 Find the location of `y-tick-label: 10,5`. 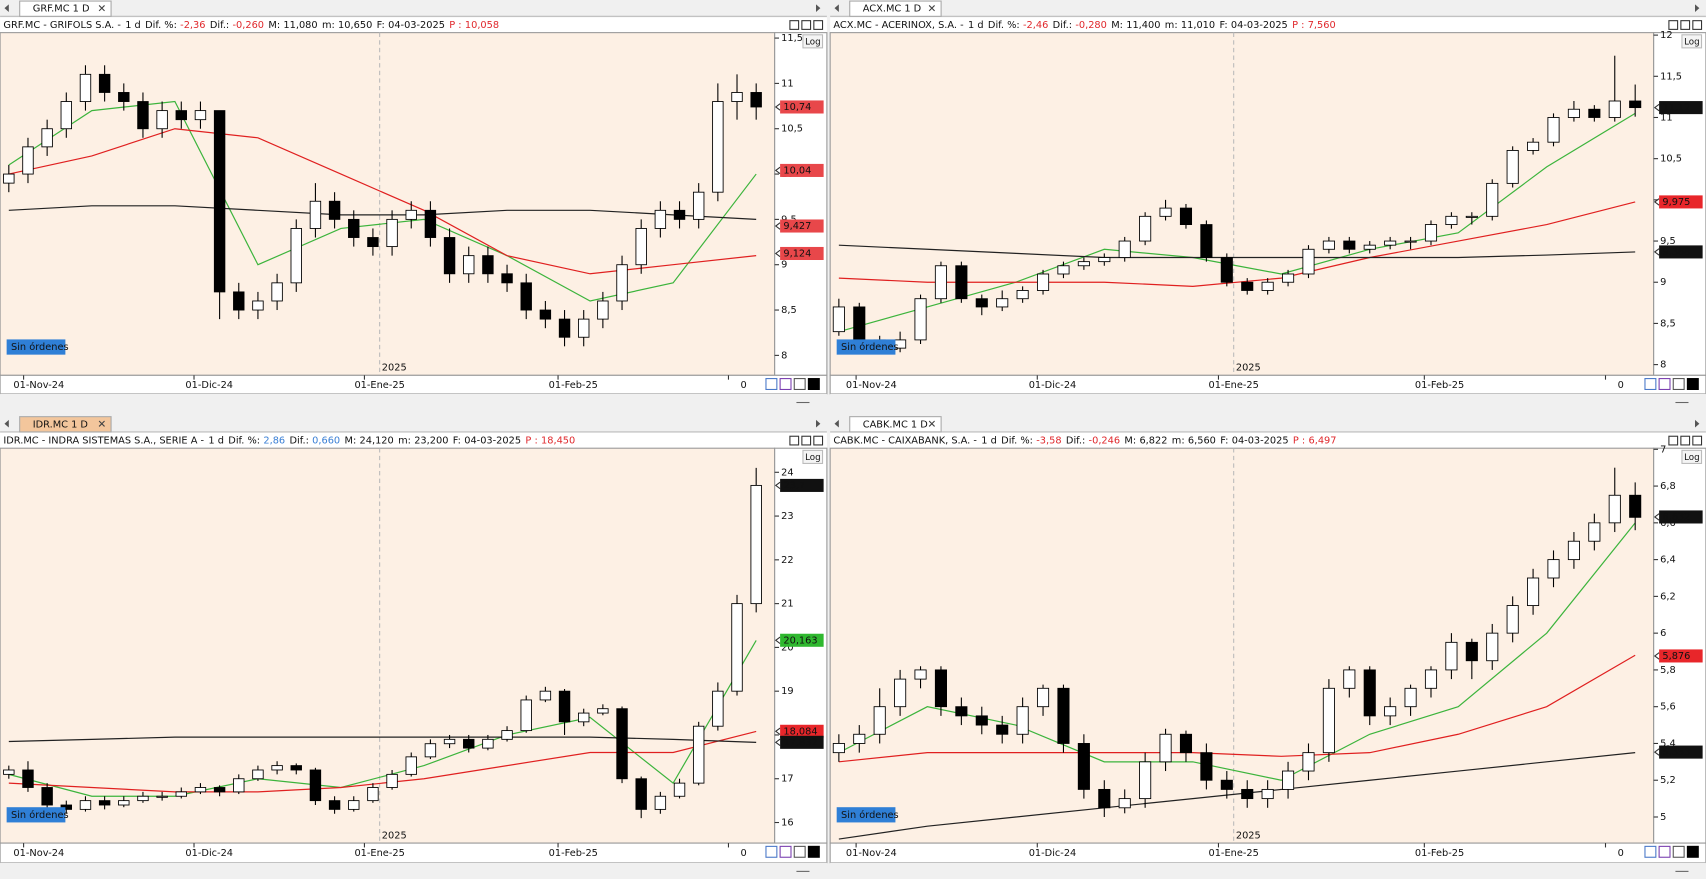

y-tick-label: 10,5 is located at coordinates (792, 129).